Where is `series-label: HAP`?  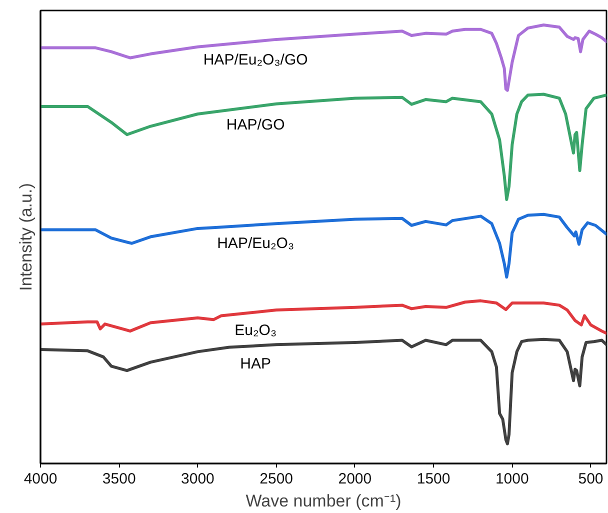
series-label: HAP is located at coordinates (256, 364).